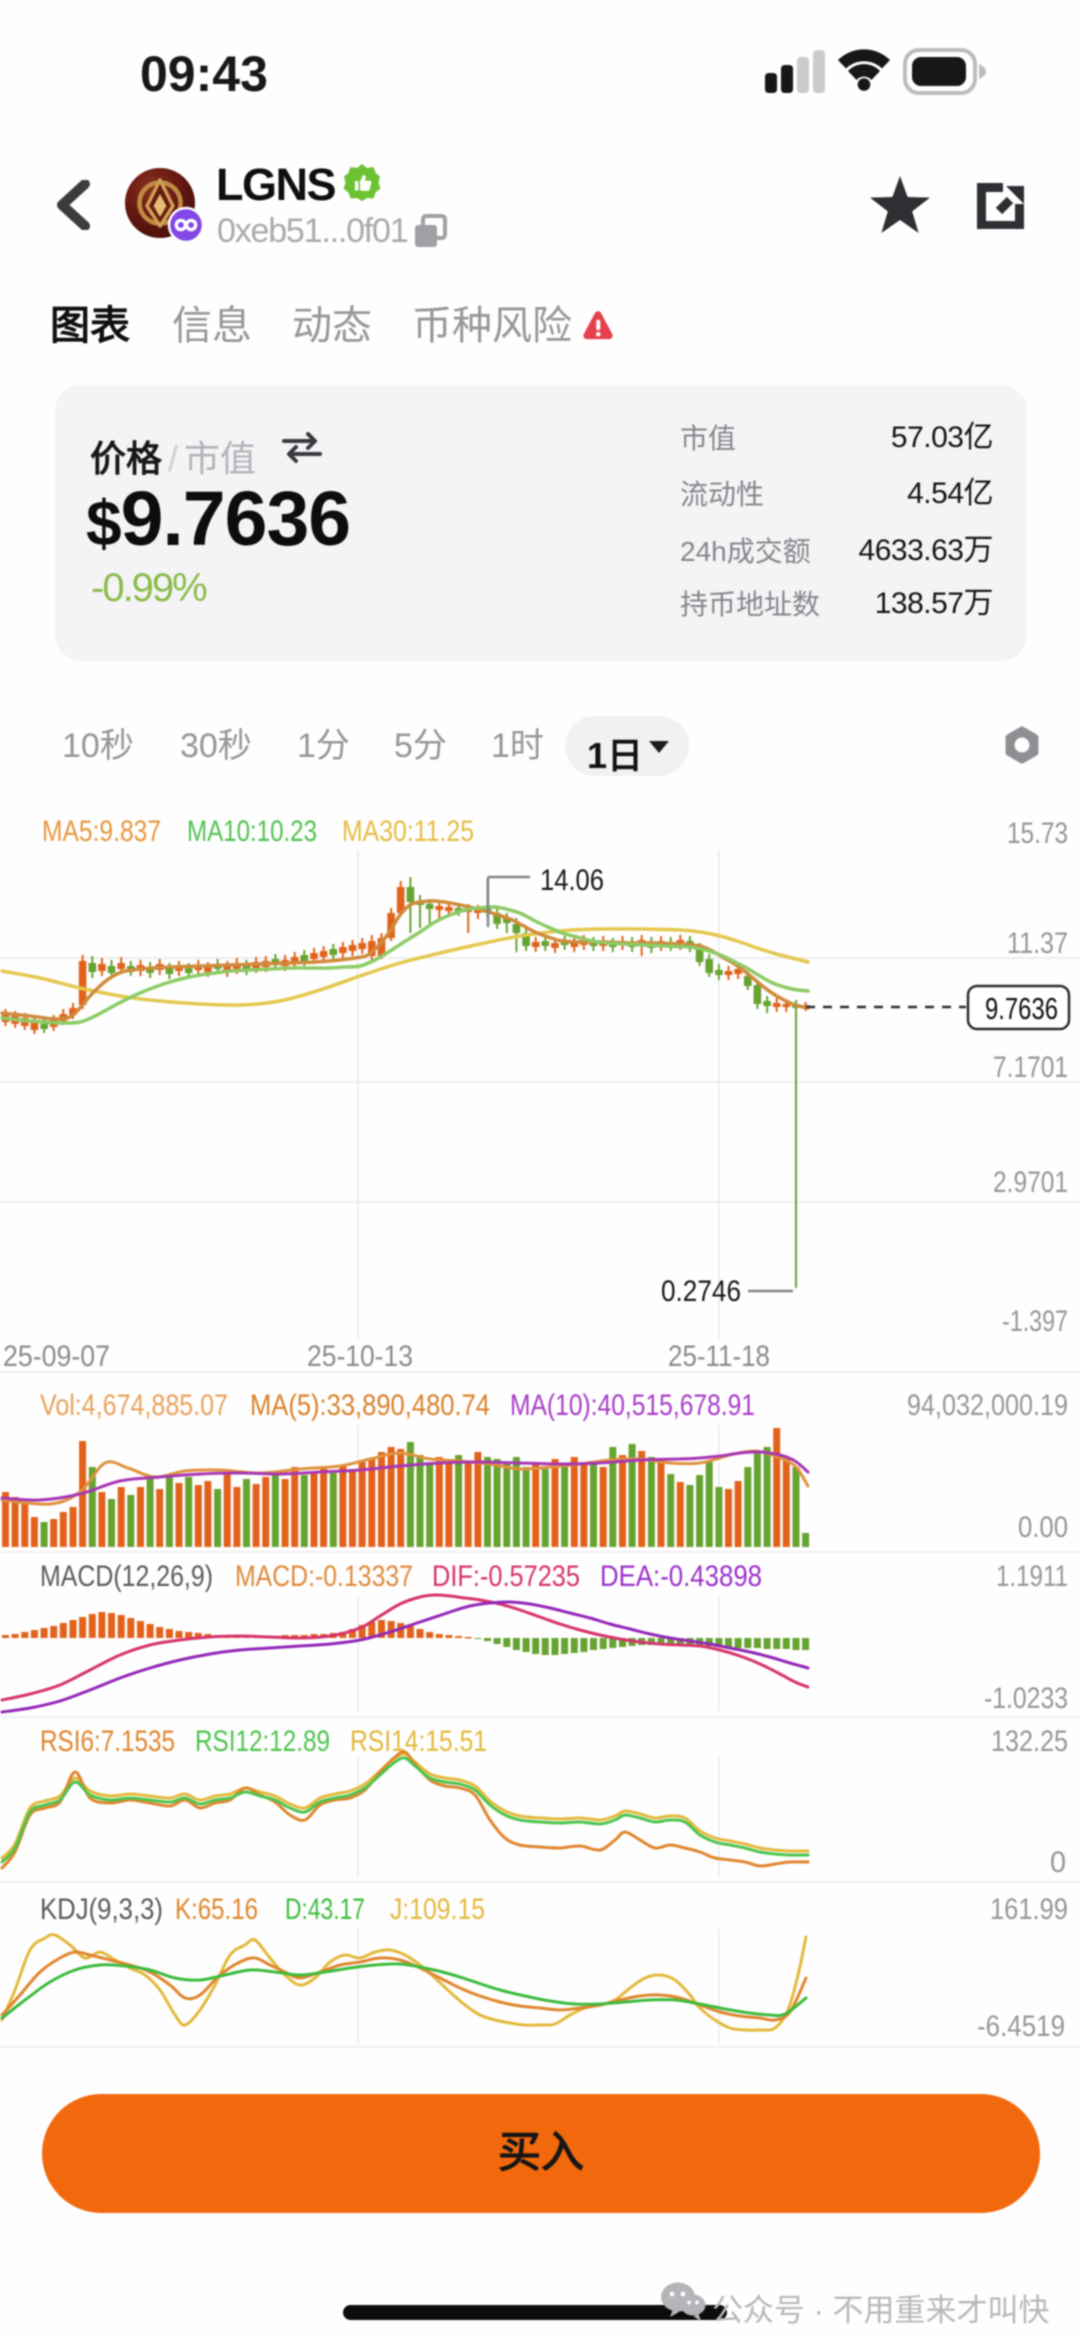 The height and width of the screenshot is (2341, 1080). What do you see at coordinates (681, 1576) in the screenshot?
I see `svg-text: DEA:-0.43898` at bounding box center [681, 1576].